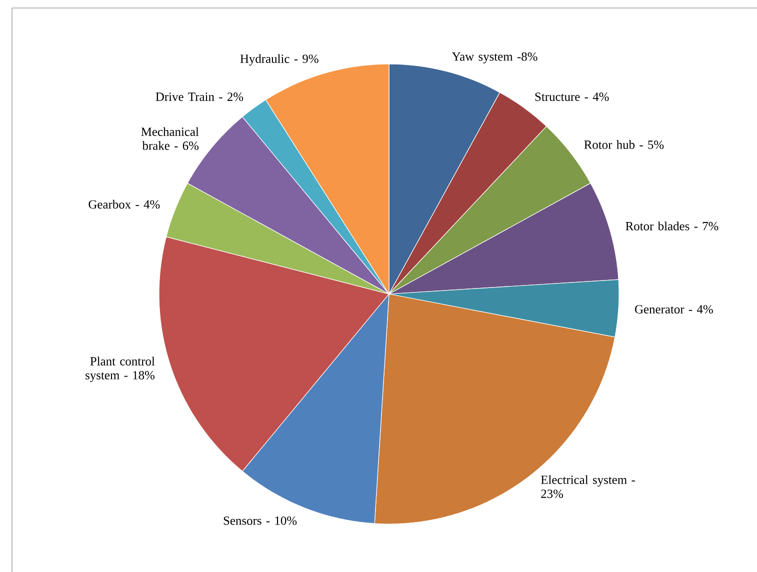  Describe the element at coordinates (120, 369) in the screenshot. I see `slice-label: Plant control system - 18%` at that location.